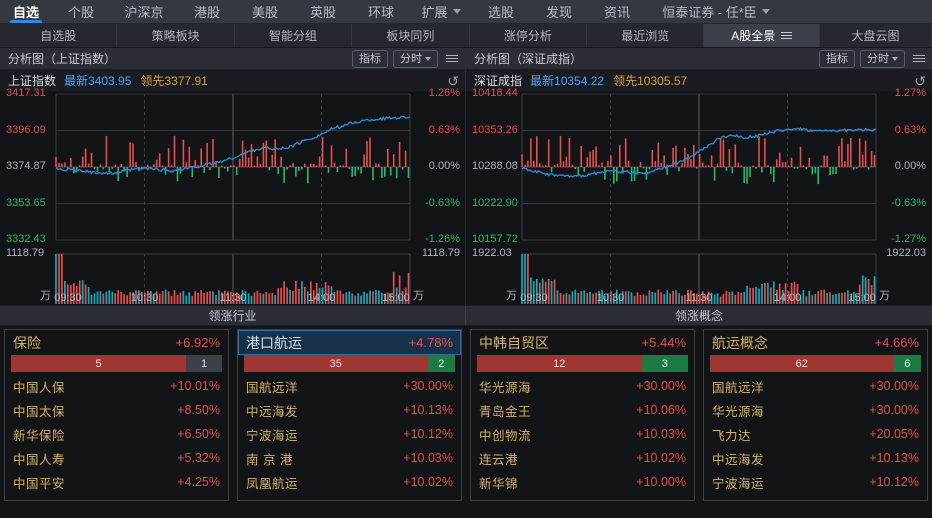 Image resolution: width=932 pixels, height=518 pixels. What do you see at coordinates (176, 35) in the screenshot?
I see `tab-1: 策略板块` at bounding box center [176, 35].